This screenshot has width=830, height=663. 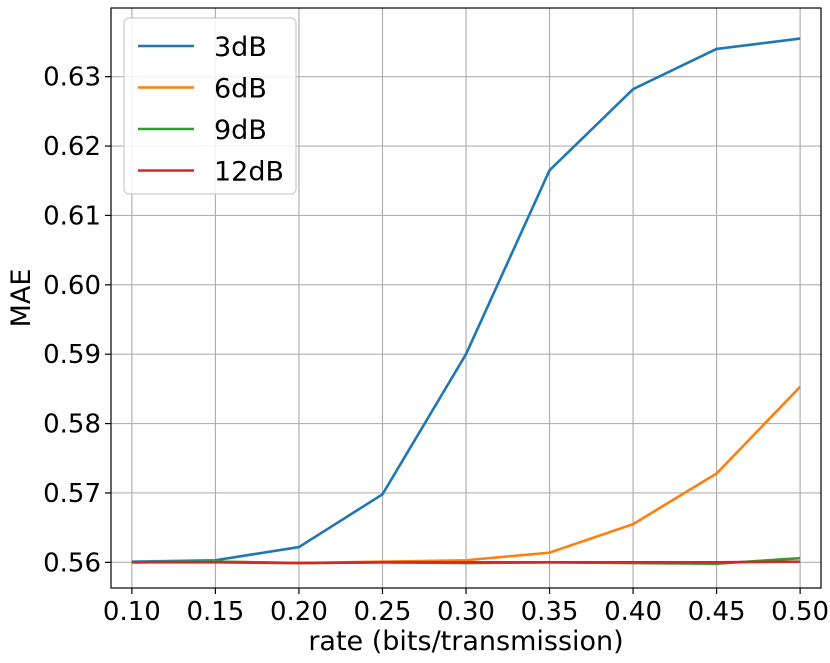 What do you see at coordinates (240, 89) in the screenshot?
I see `legend-label: 6dB` at bounding box center [240, 89].